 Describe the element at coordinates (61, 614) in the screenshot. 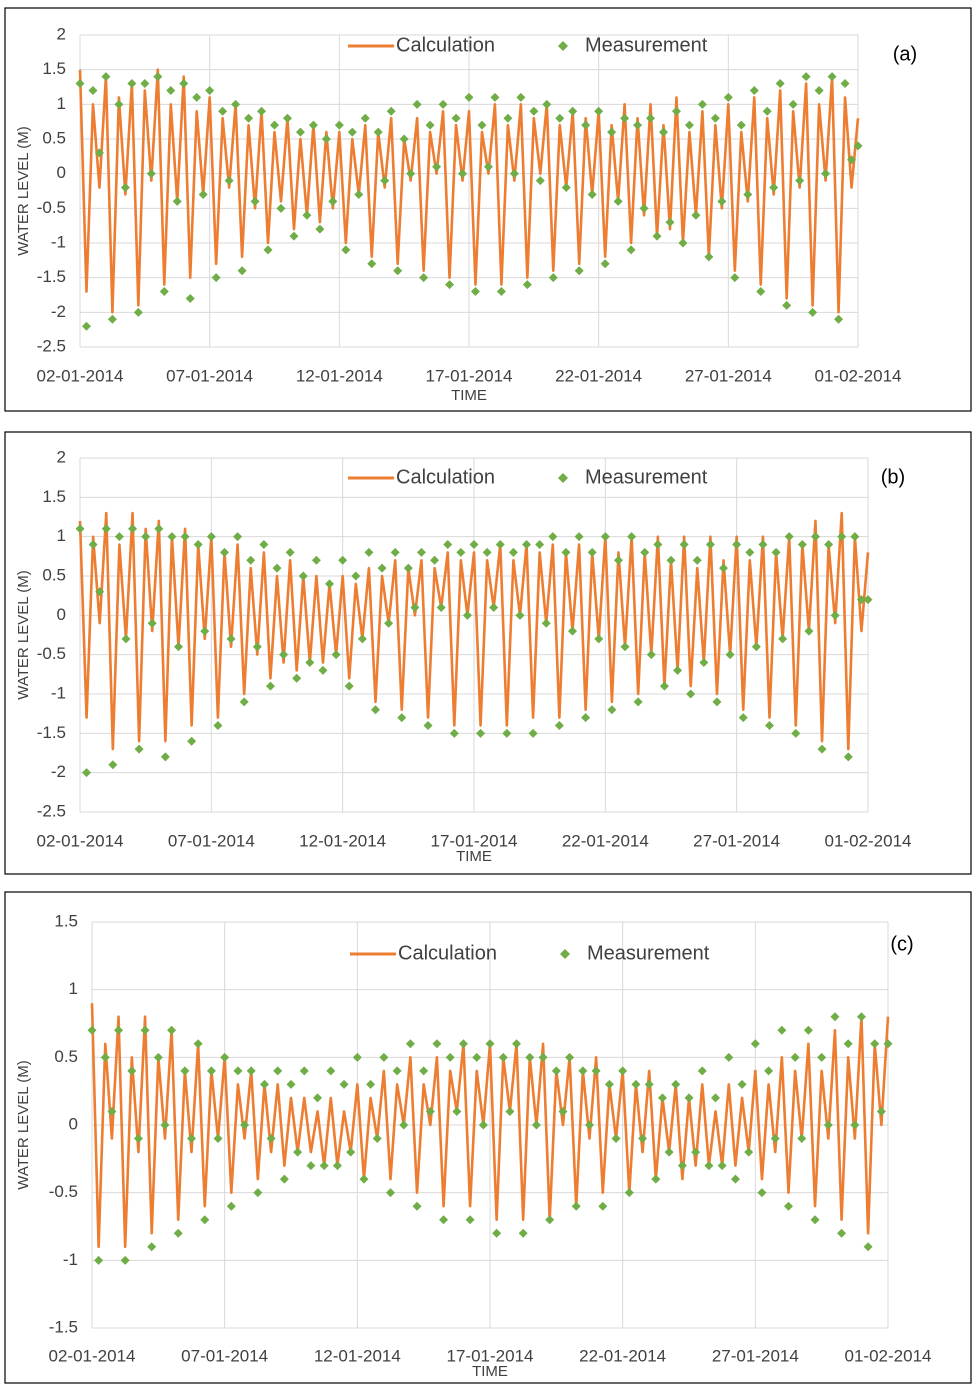

I see `y-tick-label: 0` at that location.